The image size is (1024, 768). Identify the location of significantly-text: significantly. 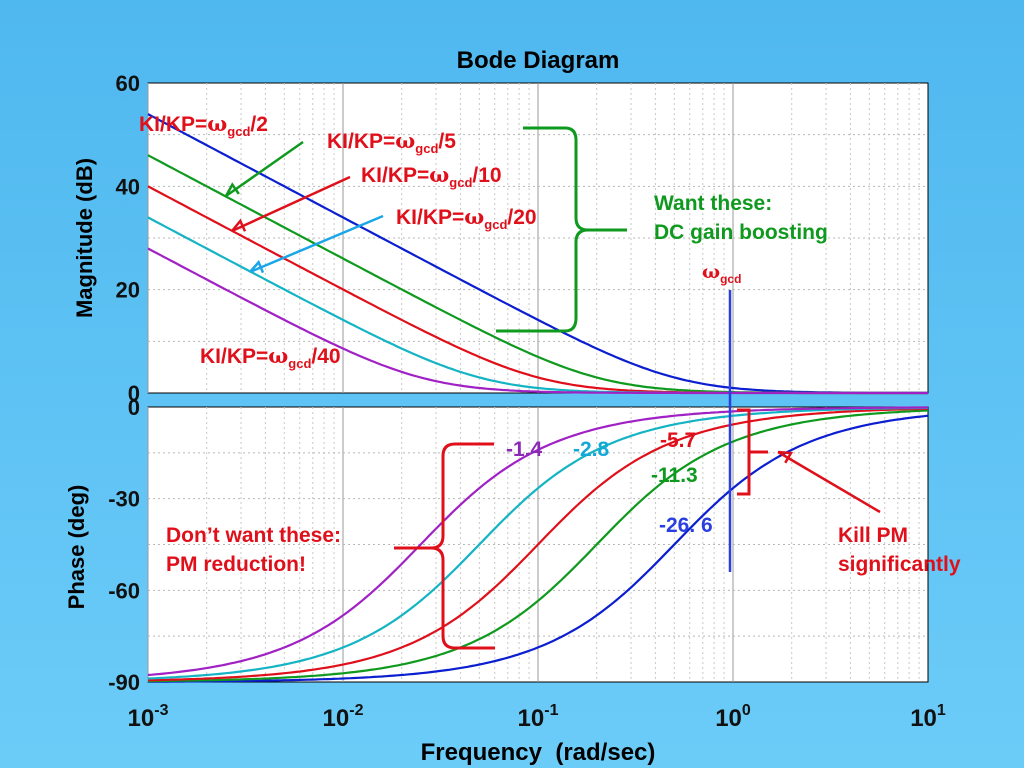
(899, 564).